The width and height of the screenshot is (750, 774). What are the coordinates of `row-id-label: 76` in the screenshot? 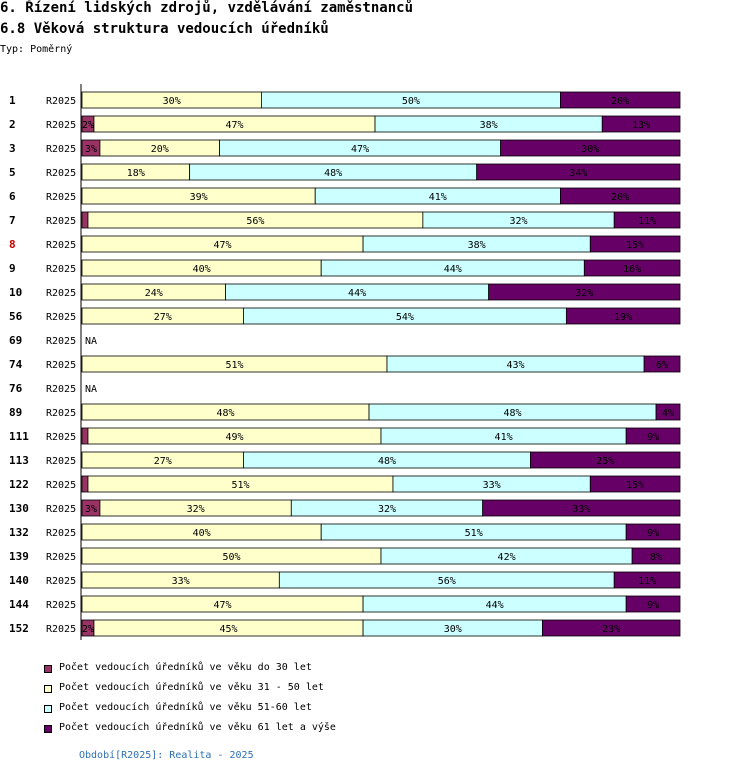 It's located at (16, 388).